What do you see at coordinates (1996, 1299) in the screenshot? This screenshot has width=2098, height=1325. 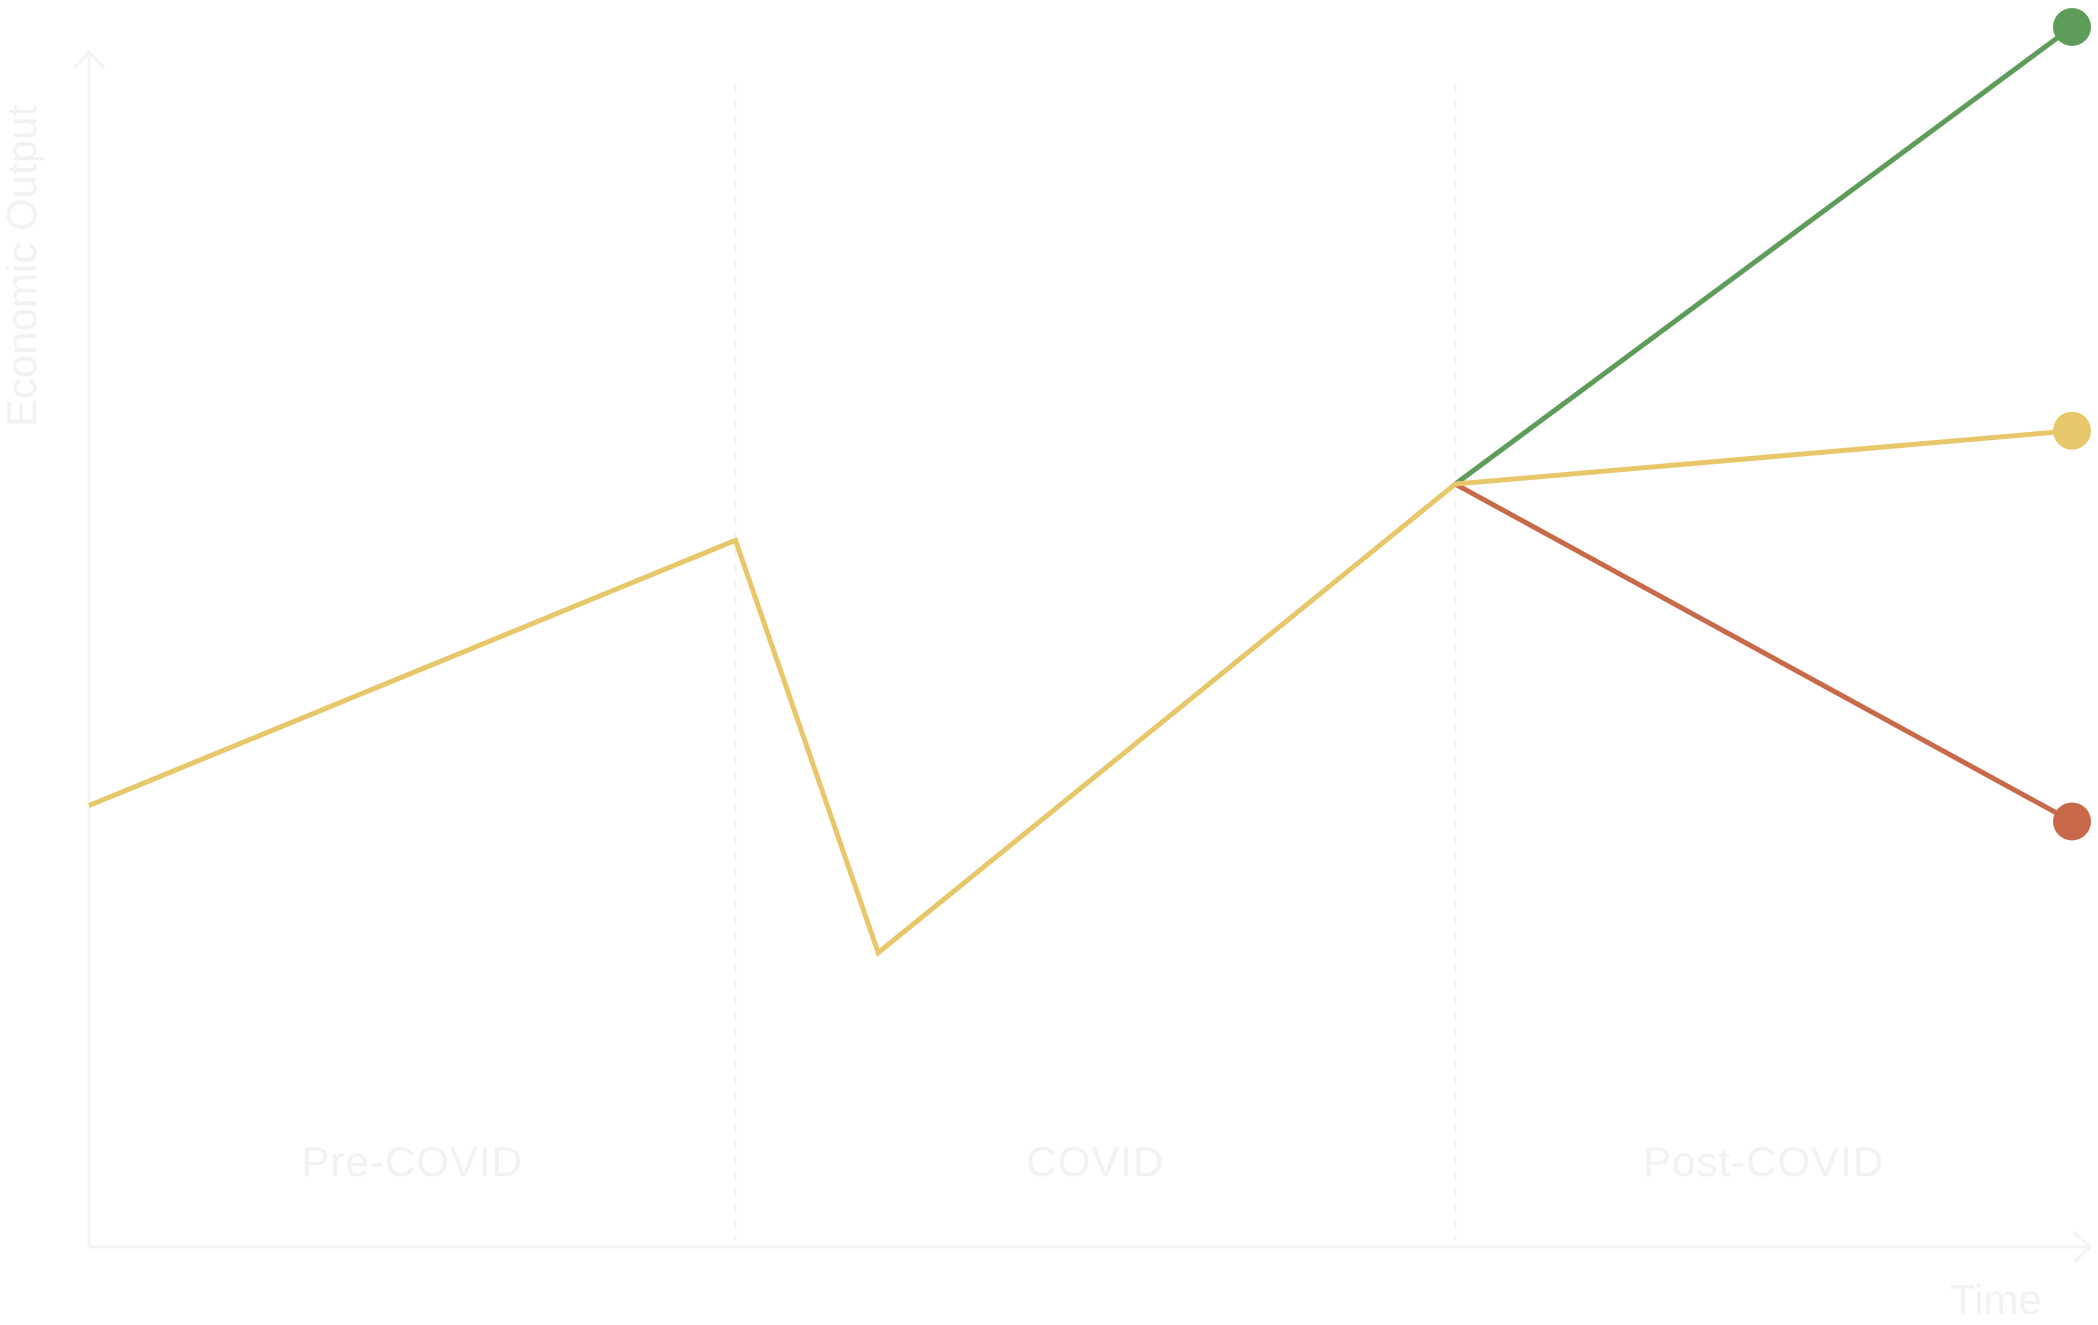 I see `x-axis-label: Time` at bounding box center [1996, 1299].